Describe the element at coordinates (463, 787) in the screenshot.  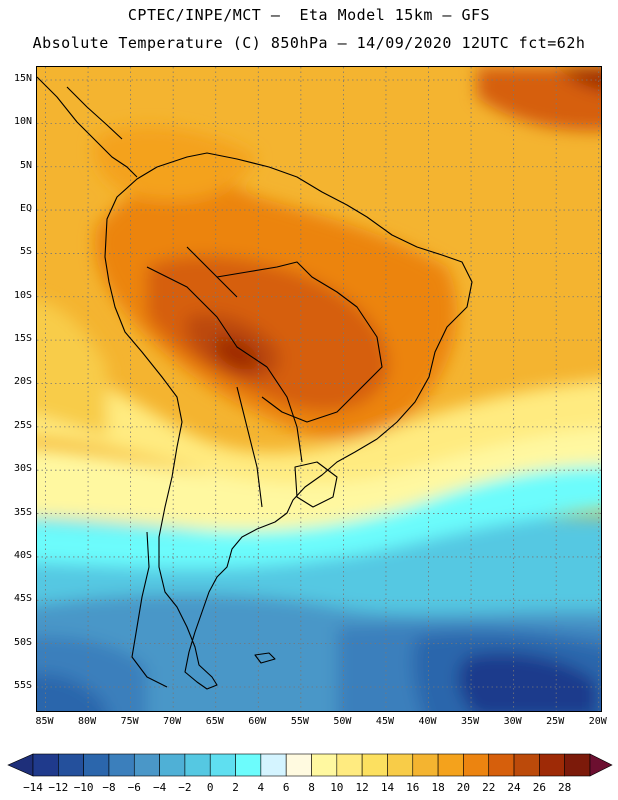
I see `colorbar-label: 20` at that location.